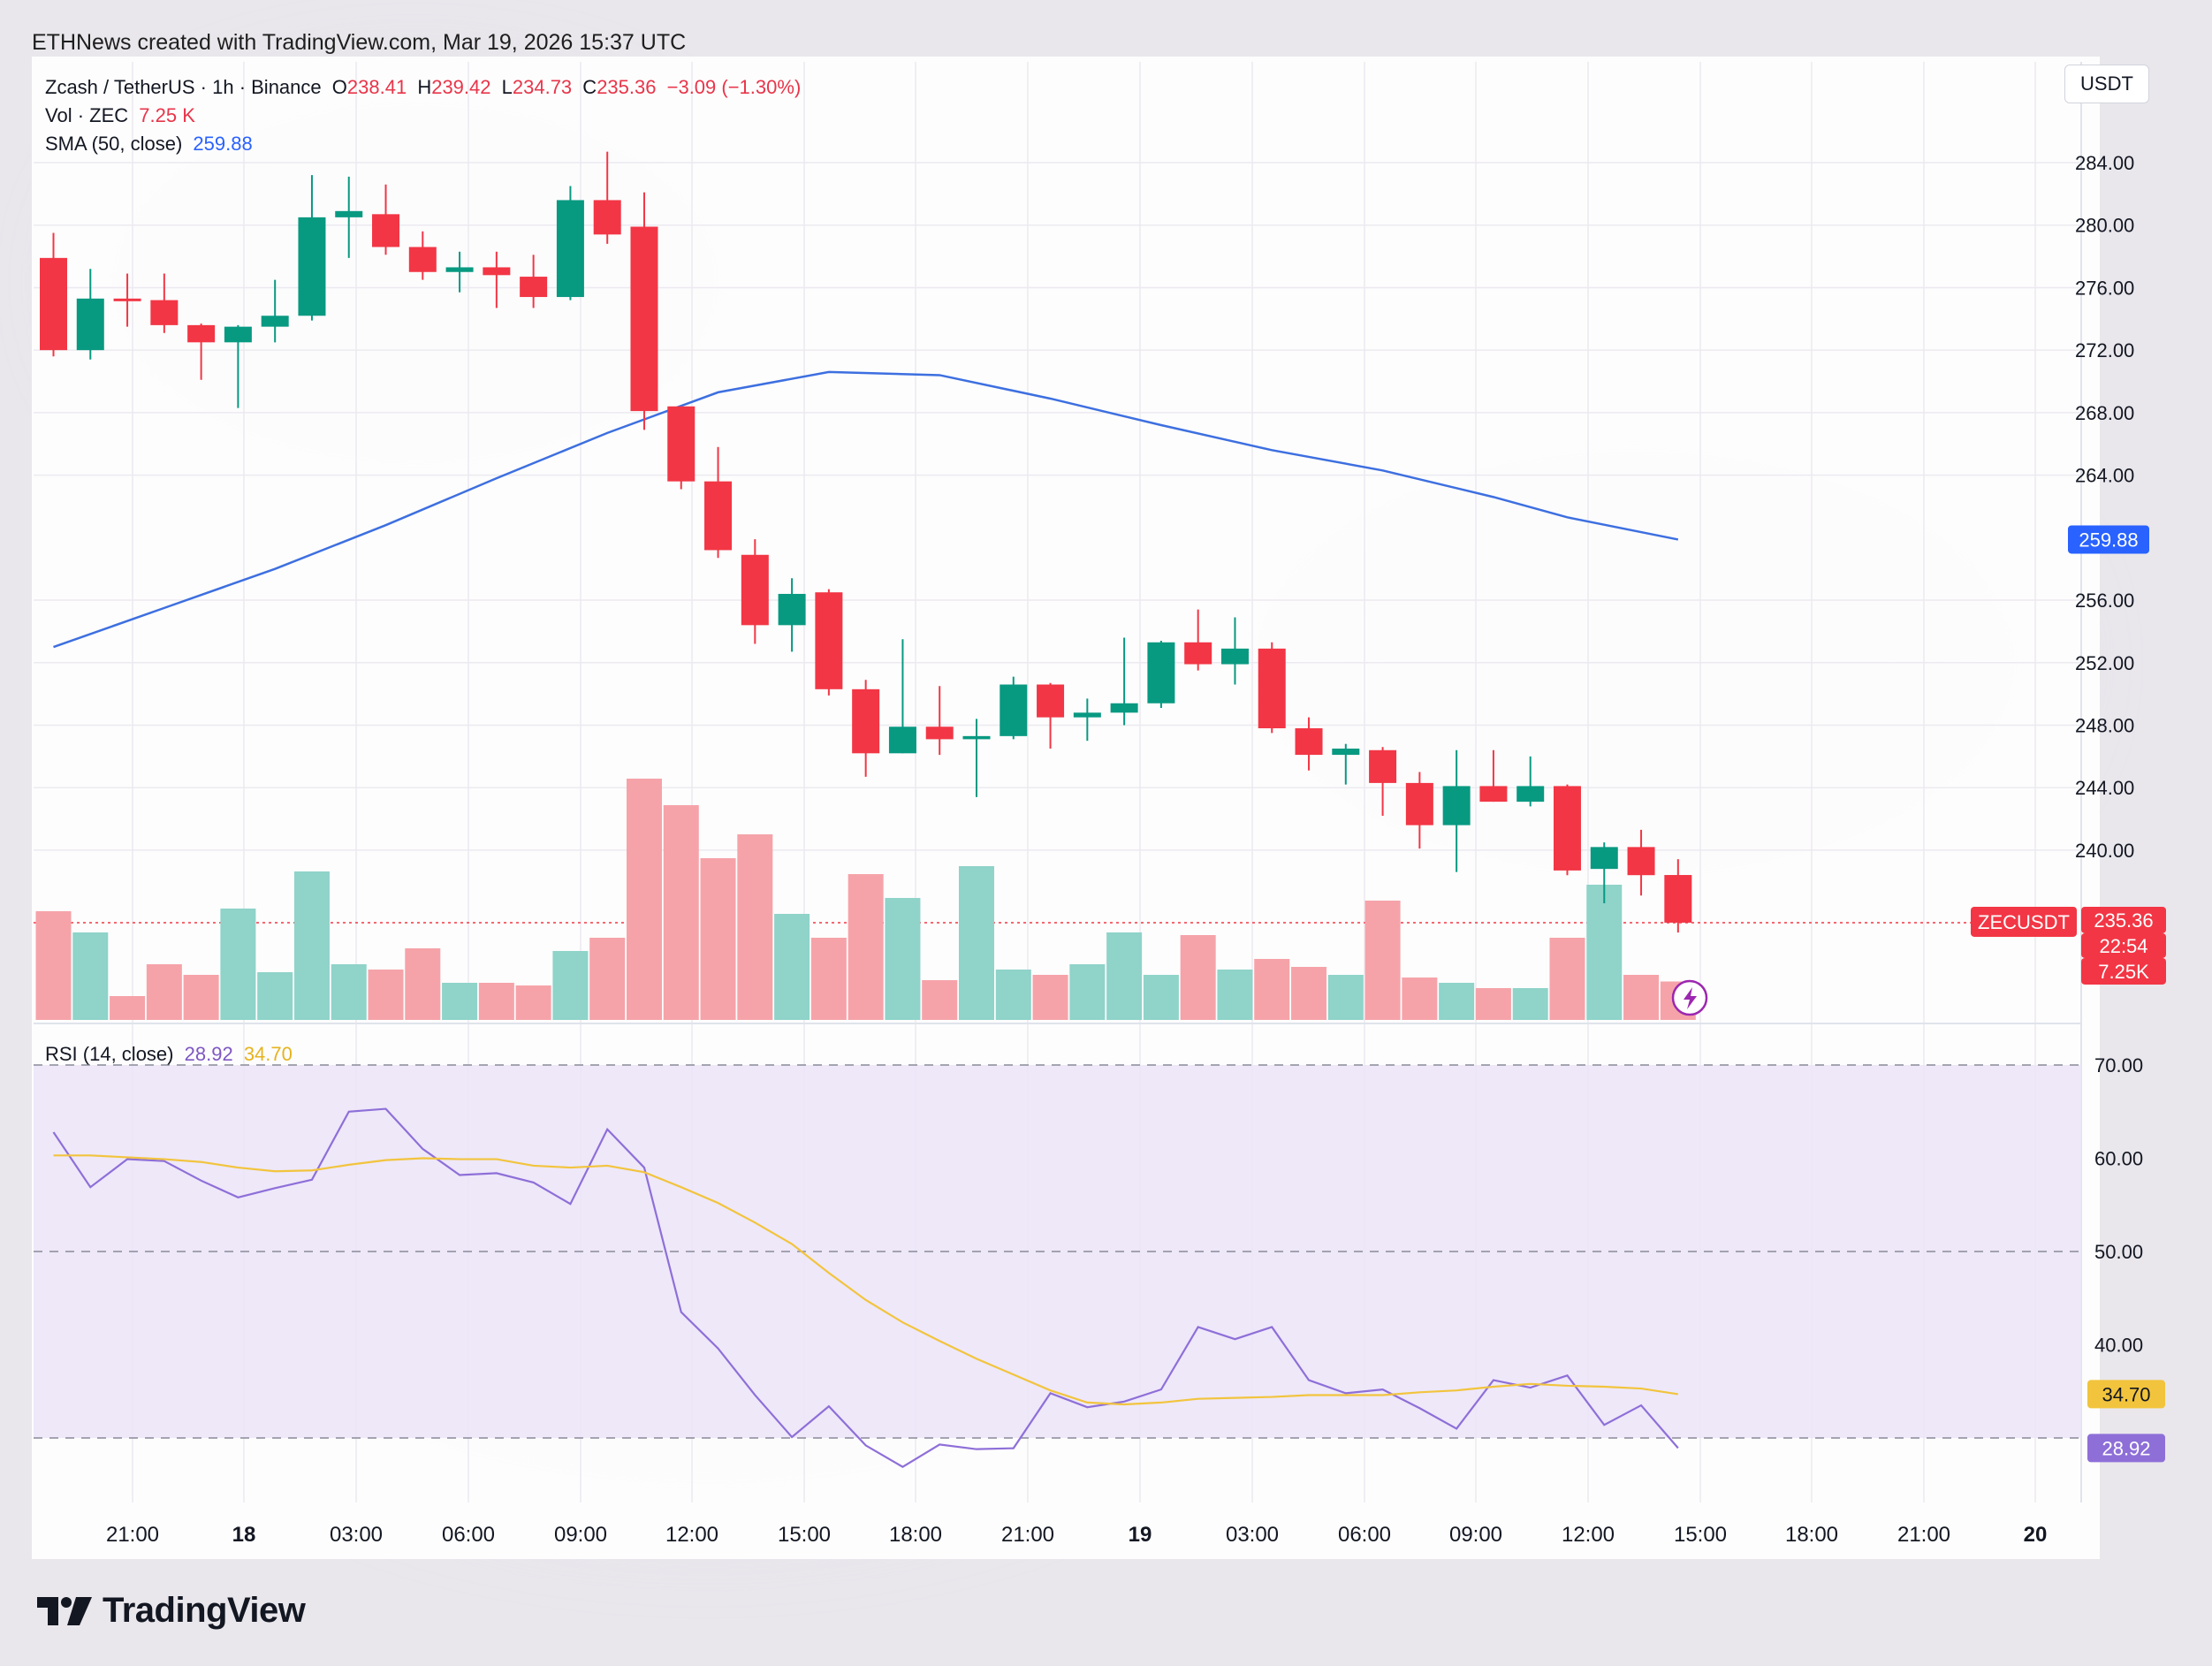  I want to click on price-tick-label: 268.00, so click(2104, 413).